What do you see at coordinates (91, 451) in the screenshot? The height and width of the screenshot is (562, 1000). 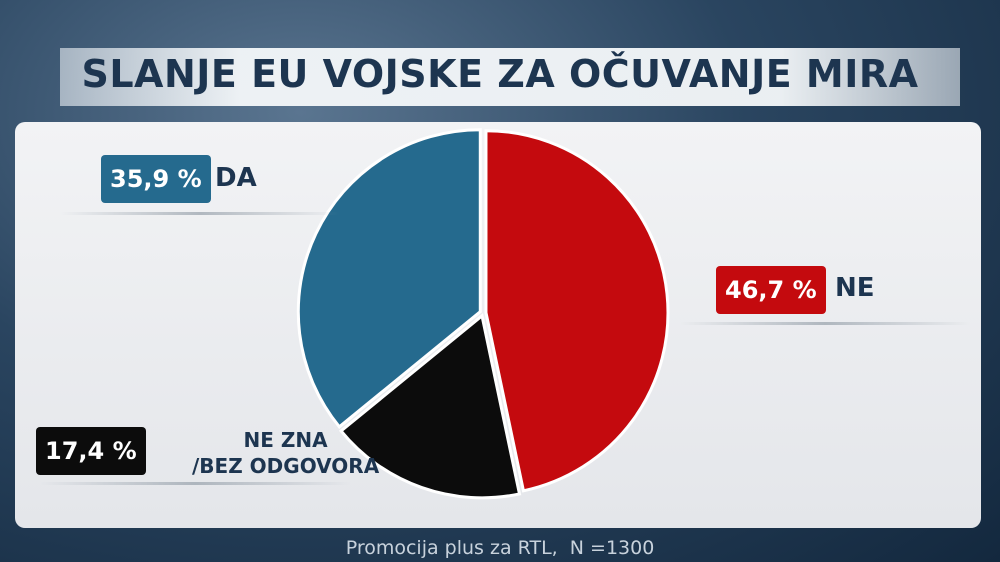 I see `value-label: 17,4 %` at bounding box center [91, 451].